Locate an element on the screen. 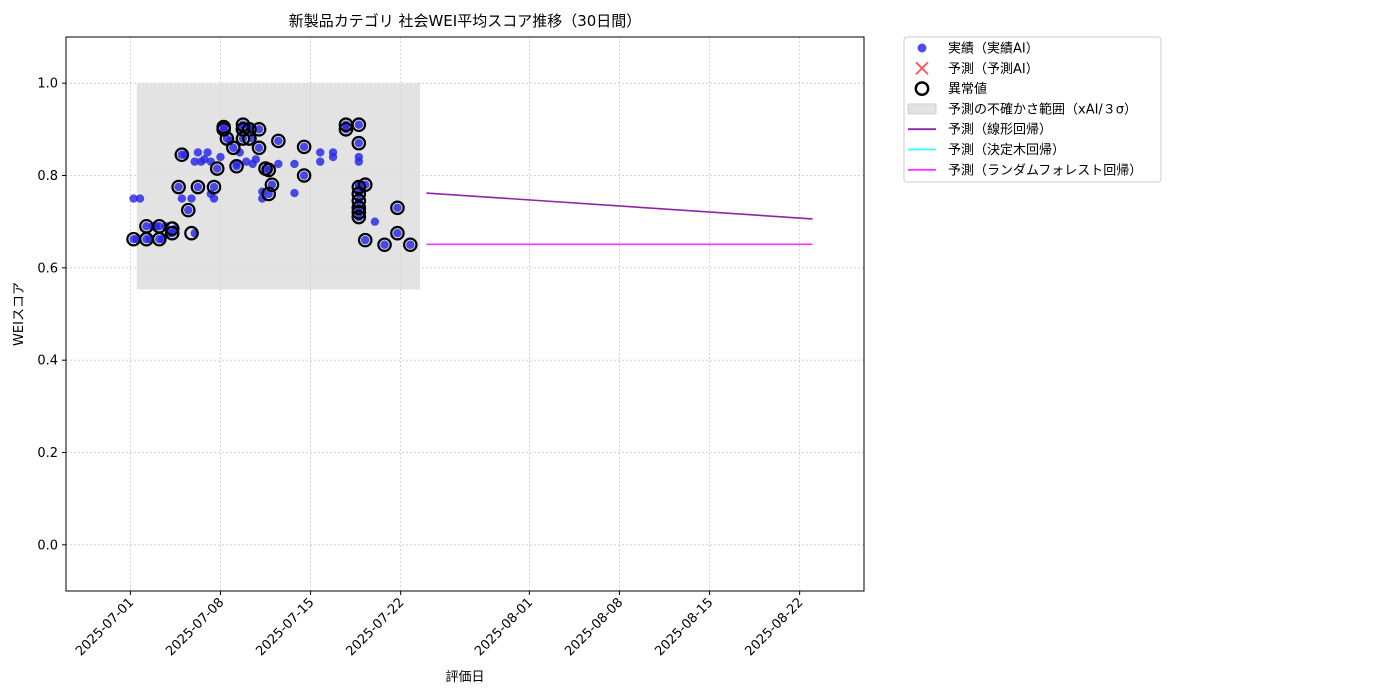 The image size is (1400, 700). y-tick-label: 1.0 is located at coordinates (47, 84).